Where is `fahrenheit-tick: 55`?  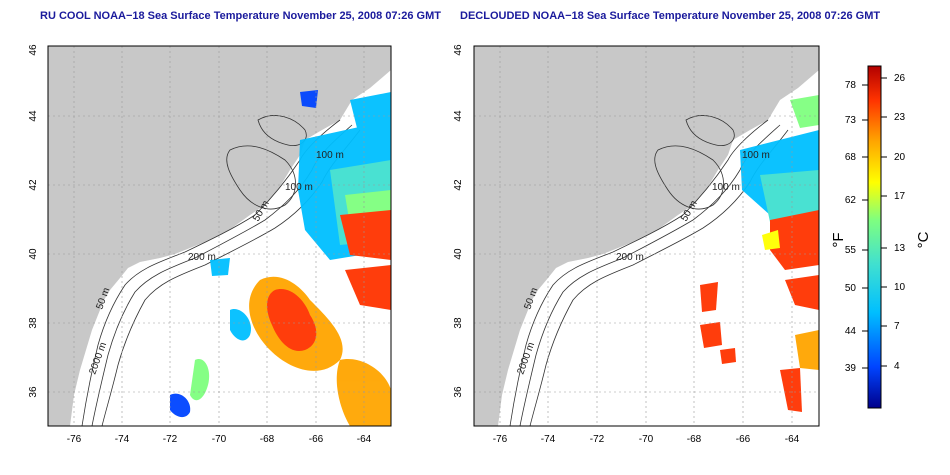 fahrenheit-tick: 55 is located at coordinates (851, 250).